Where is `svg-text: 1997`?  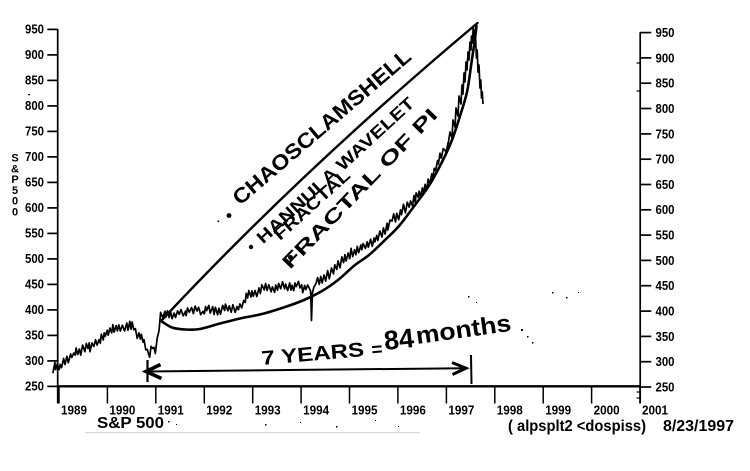
svg-text: 1997 is located at coordinates (461, 411).